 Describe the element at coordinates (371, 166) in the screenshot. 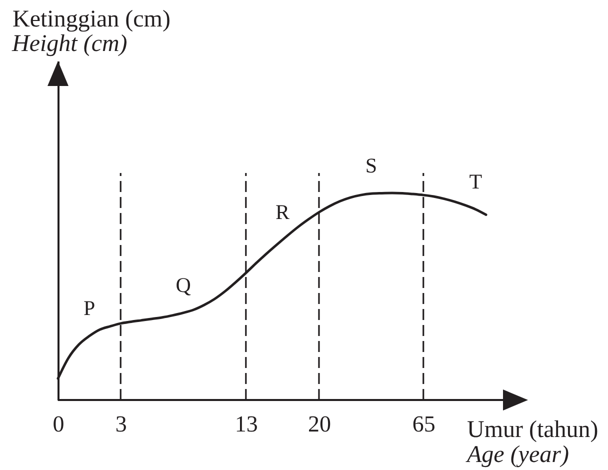

I see `text: S` at that location.